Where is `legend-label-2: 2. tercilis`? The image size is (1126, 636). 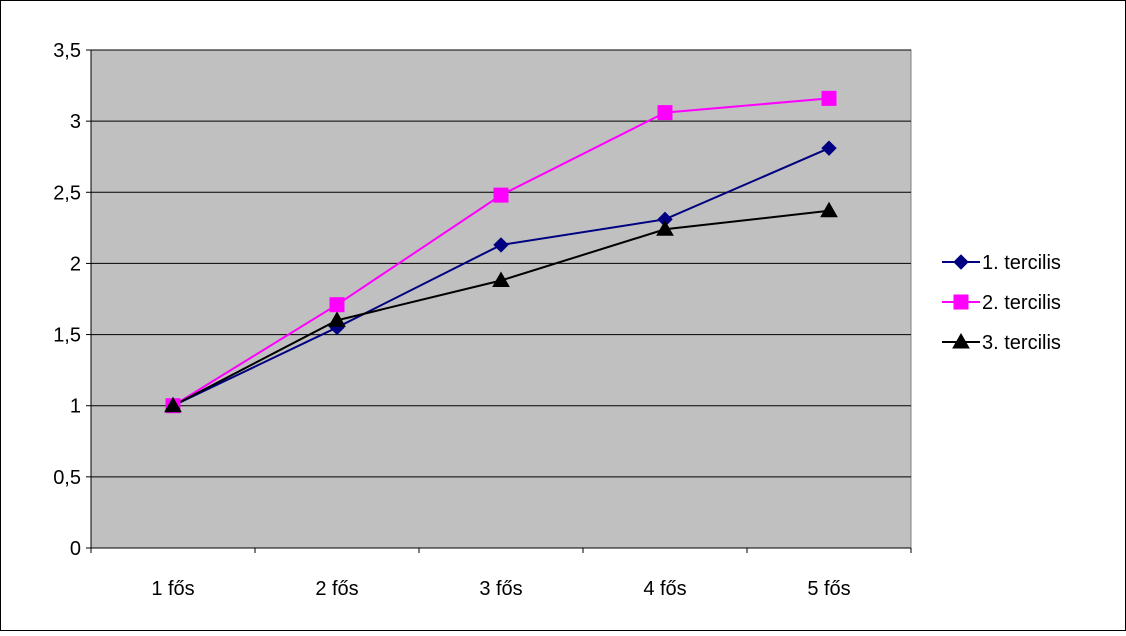
legend-label-2: 2. tercilis is located at coordinates (1021, 303).